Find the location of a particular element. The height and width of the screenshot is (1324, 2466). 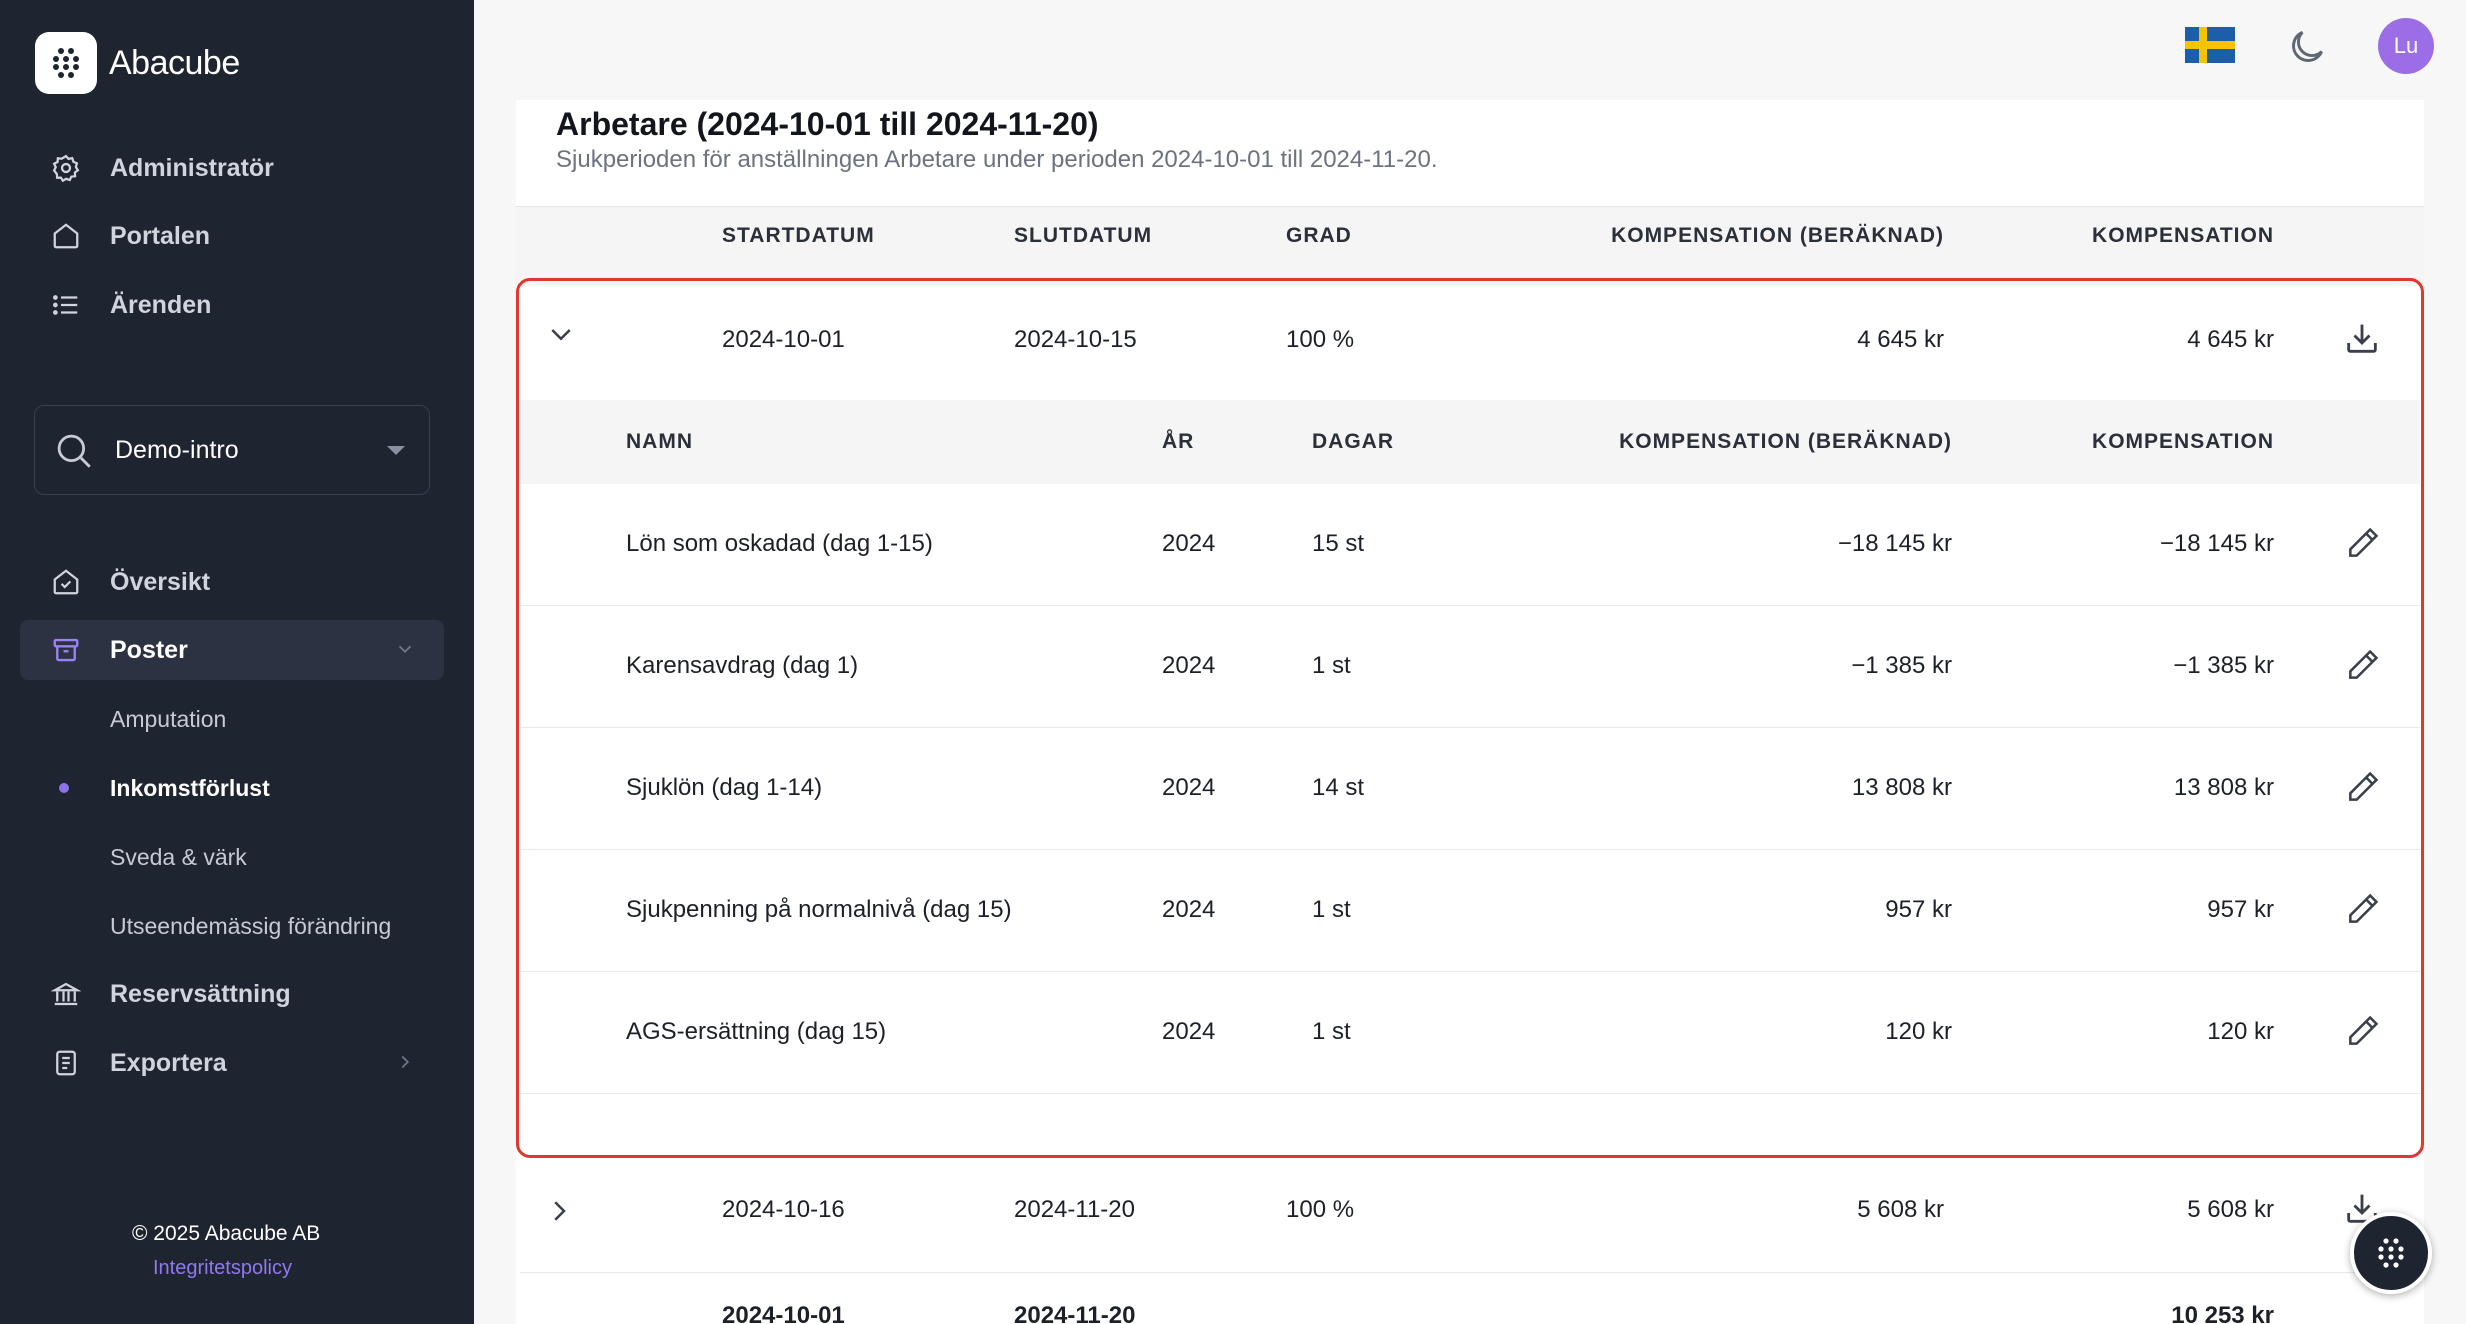

detail-name: Sjukpenning på normalnivå (dag 15) is located at coordinates (819, 909).